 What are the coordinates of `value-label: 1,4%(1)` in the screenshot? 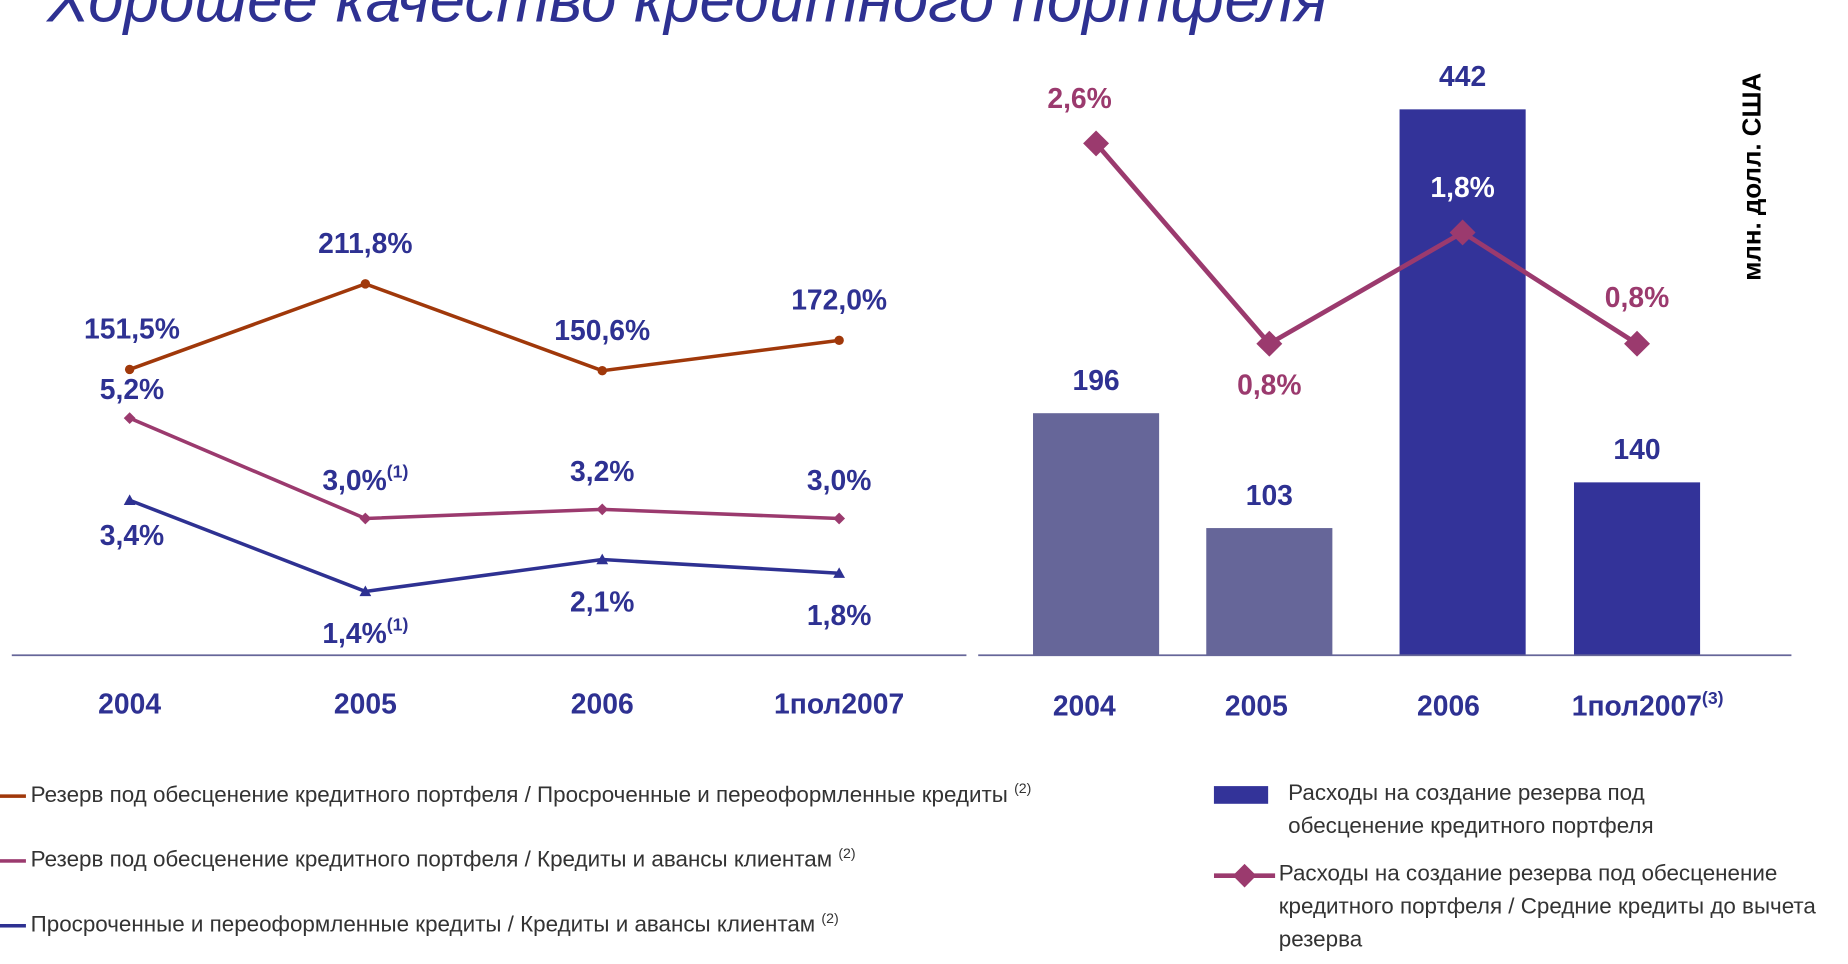 It's located at (365, 631).